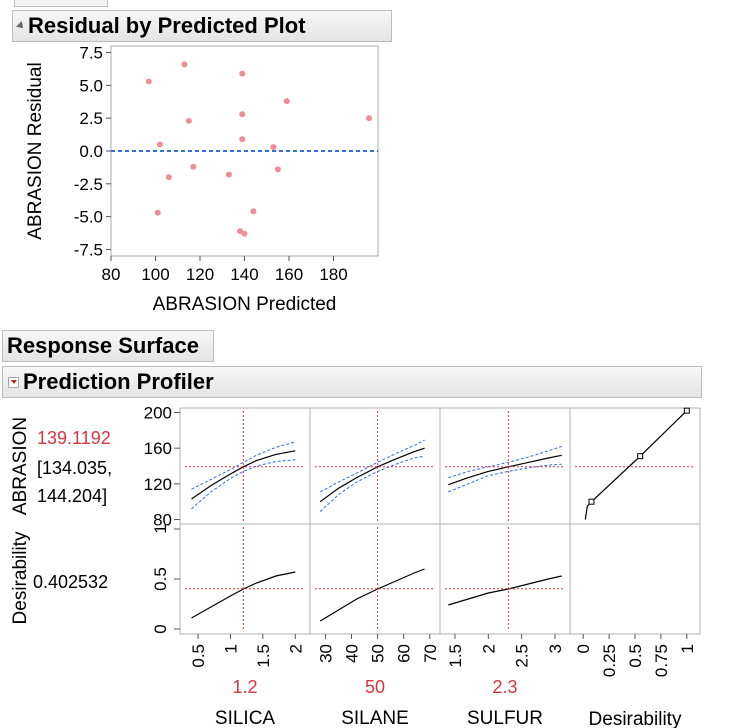 The width and height of the screenshot is (747, 728). I want to click on factor-x-tick-label: 50, so click(378, 653).